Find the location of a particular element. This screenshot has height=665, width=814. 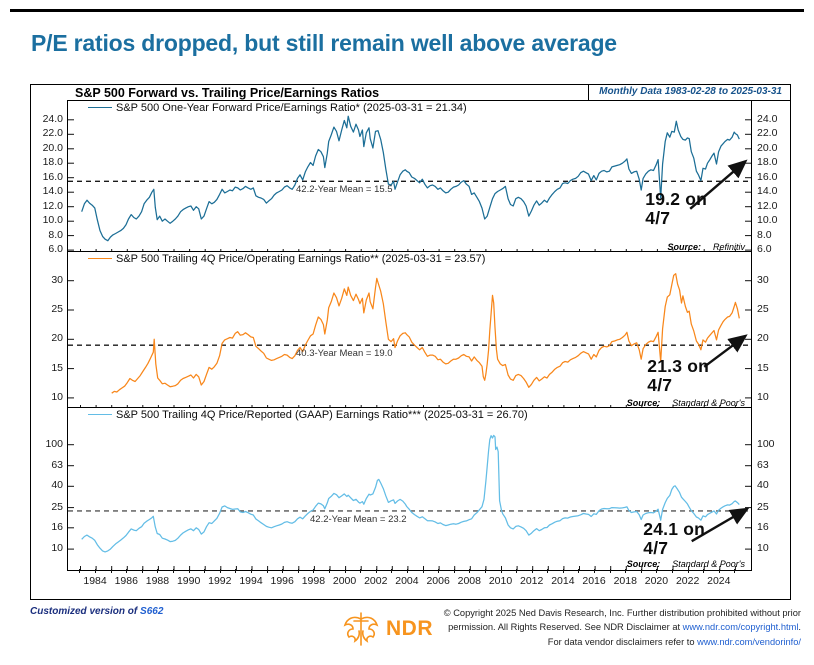

ndr-crest-icon is located at coordinates (361, 629).